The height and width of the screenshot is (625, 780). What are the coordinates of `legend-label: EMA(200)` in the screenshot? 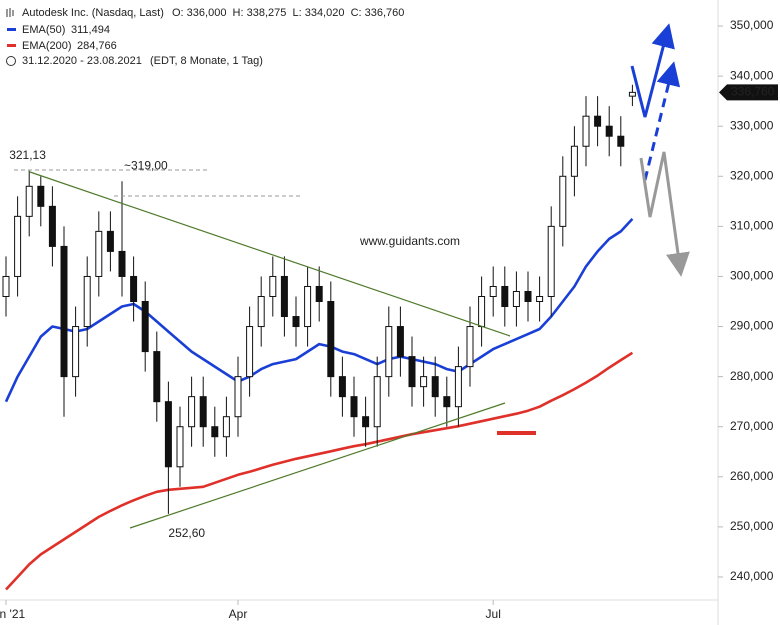 It's located at (47, 46).